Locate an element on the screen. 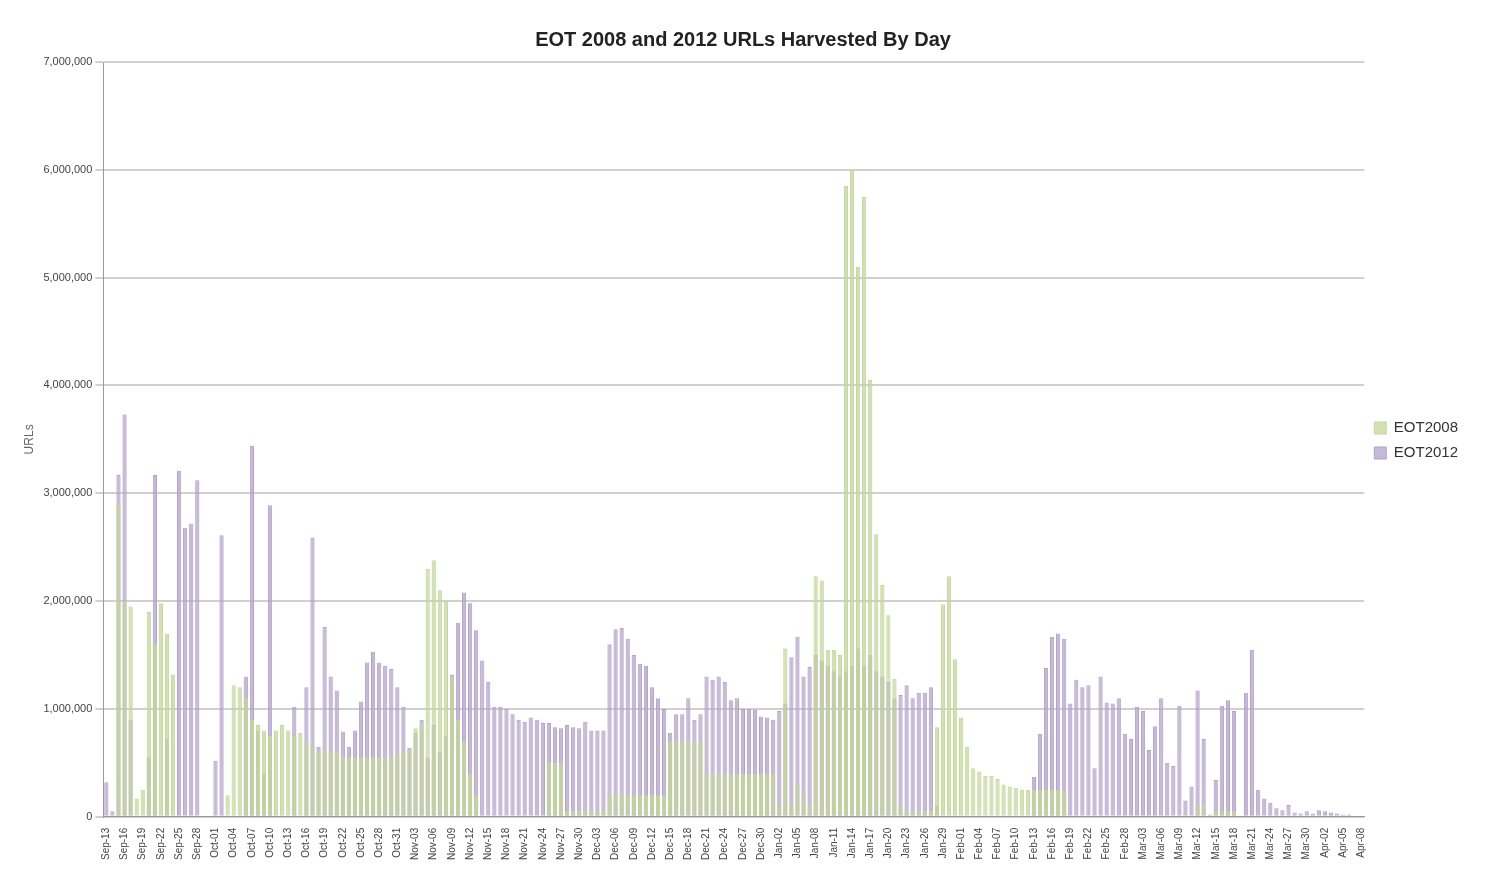 Image resolution: width=1505 pixels, height=881 pixels. x-tick-label: Jan-17 is located at coordinates (869, 843).